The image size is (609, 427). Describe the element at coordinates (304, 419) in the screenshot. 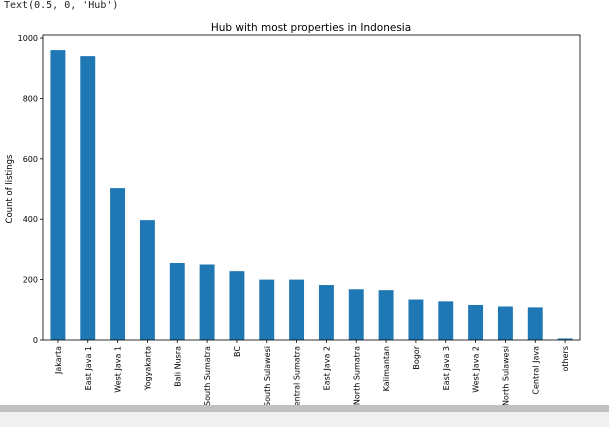

I see `output-footer` at that location.